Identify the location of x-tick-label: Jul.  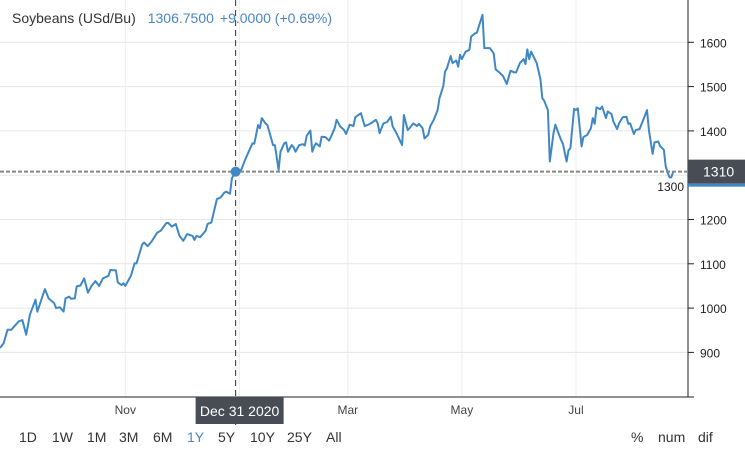
(575, 410).